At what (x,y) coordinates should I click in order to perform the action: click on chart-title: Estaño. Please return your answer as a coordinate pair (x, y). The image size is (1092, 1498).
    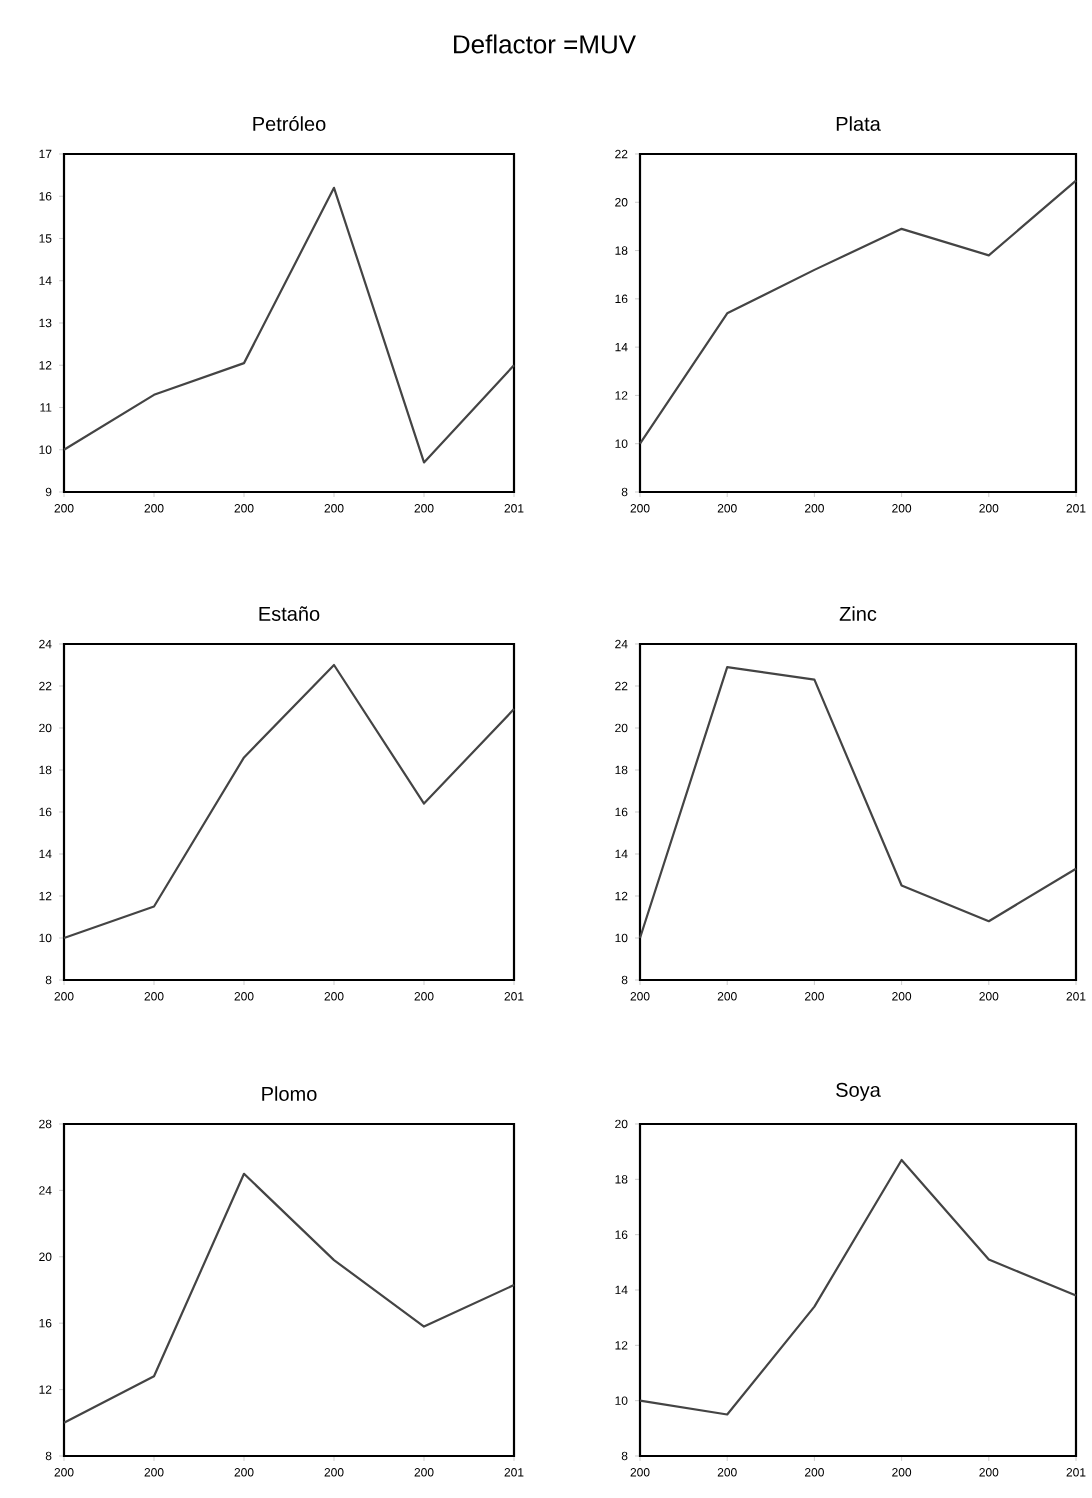
    Looking at the image, I should click on (289, 613).